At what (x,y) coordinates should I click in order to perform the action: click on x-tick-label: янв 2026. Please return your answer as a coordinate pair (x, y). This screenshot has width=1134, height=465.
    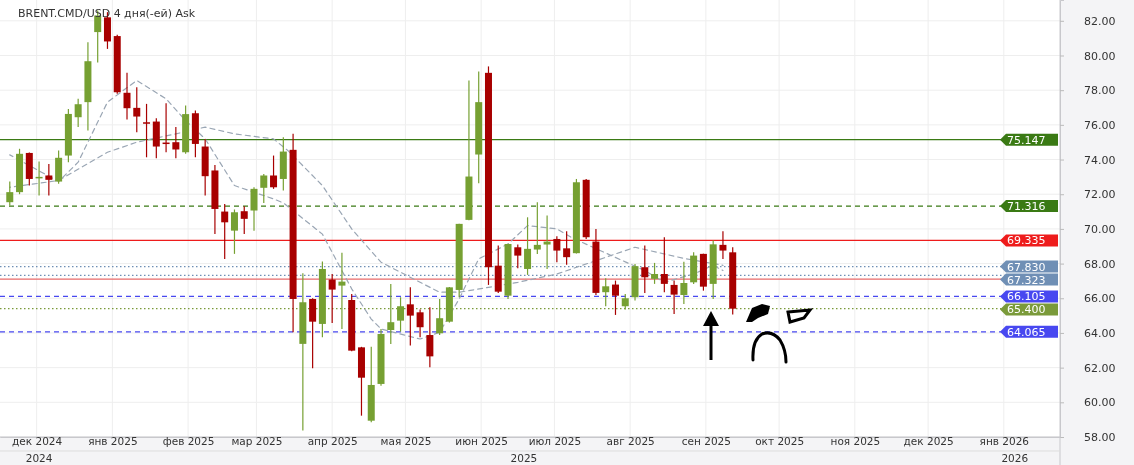
    Looking at the image, I should click on (1004, 440).